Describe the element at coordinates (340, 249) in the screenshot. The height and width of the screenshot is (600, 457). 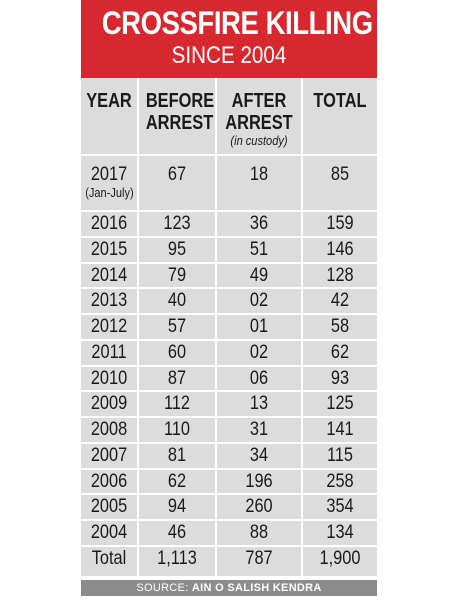
I see `total-cell-value: 146` at that location.